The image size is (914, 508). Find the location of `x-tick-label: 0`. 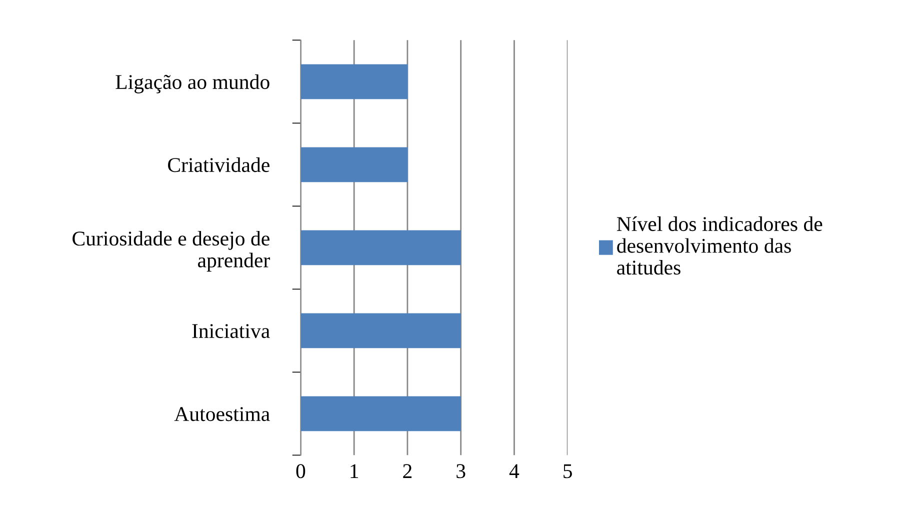

x-tick-label: 0 is located at coordinates (301, 471).